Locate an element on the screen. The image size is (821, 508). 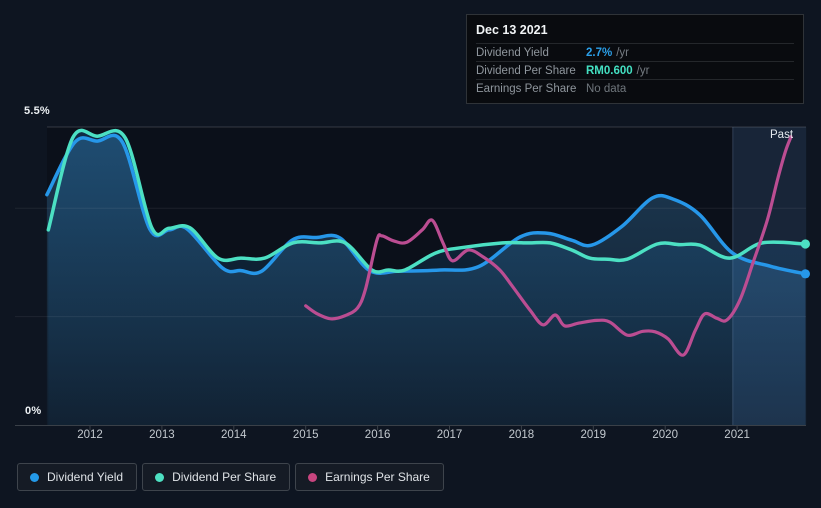
x-axis-labels: 2012 2013 2014 2015 2016 2017 2018 2019 2020 2021 is located at coordinates (410, 437).